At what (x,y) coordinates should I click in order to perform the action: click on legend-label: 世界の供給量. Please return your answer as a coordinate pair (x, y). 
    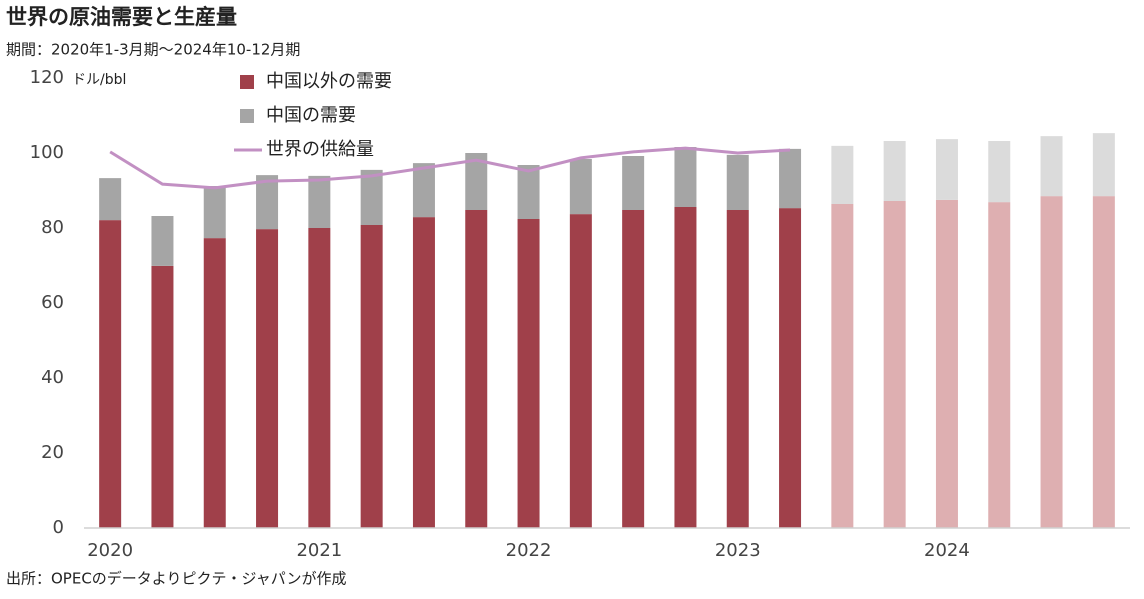
    Looking at the image, I should click on (320, 149).